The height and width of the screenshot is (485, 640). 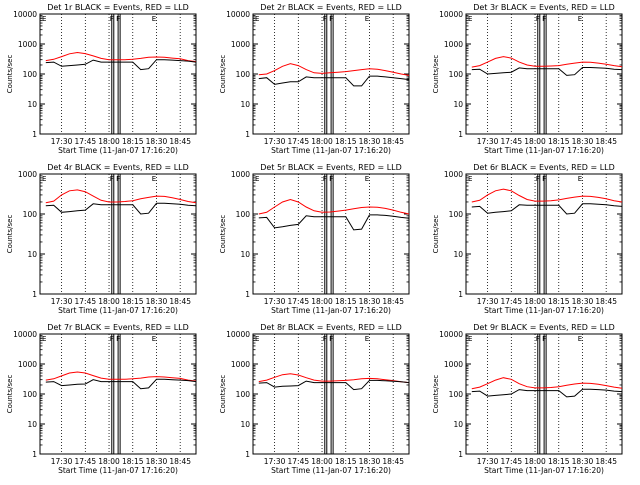 What do you see at coordinates (331, 167) in the screenshot?
I see `plot-title: Det 5r BLACK = Events, RED = LLD` at bounding box center [331, 167].